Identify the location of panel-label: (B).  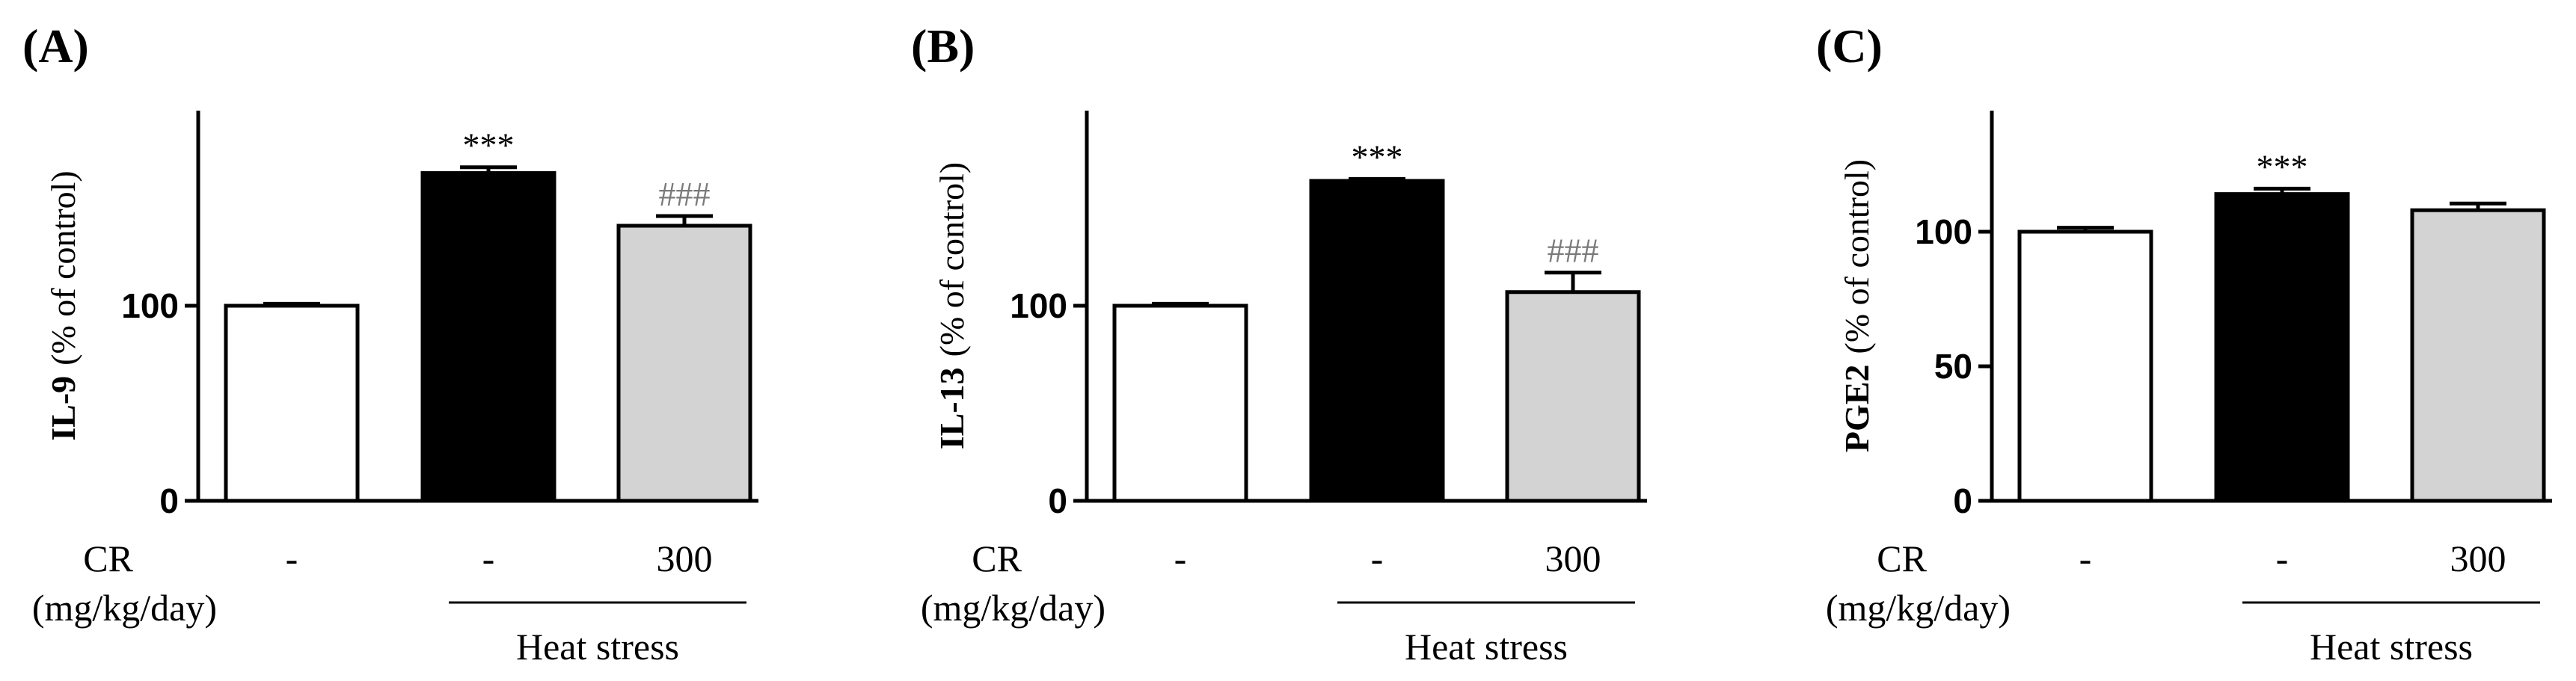
(943, 46).